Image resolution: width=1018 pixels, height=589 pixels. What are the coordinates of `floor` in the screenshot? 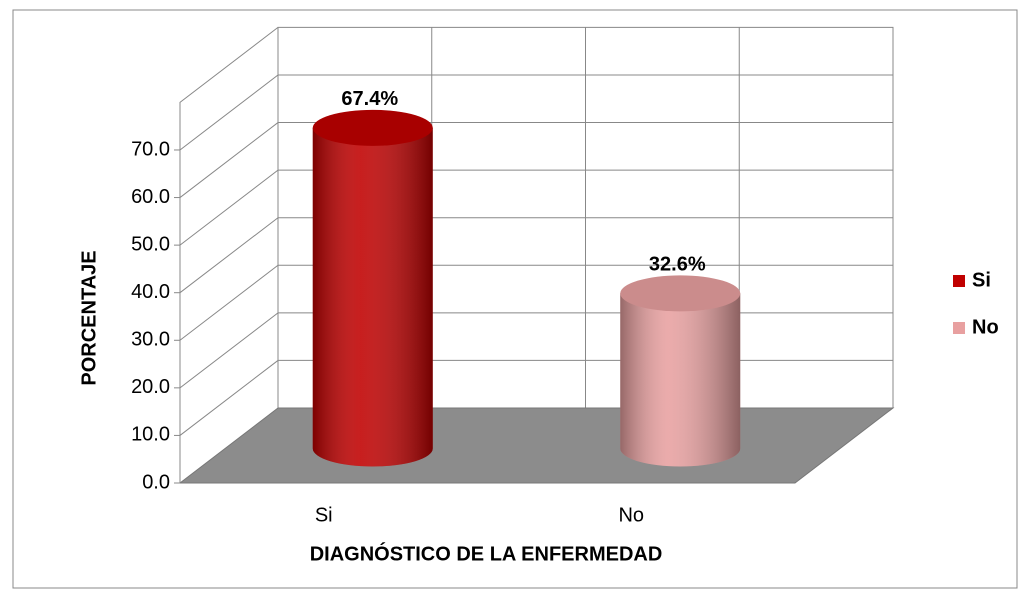 It's located at (536, 445).